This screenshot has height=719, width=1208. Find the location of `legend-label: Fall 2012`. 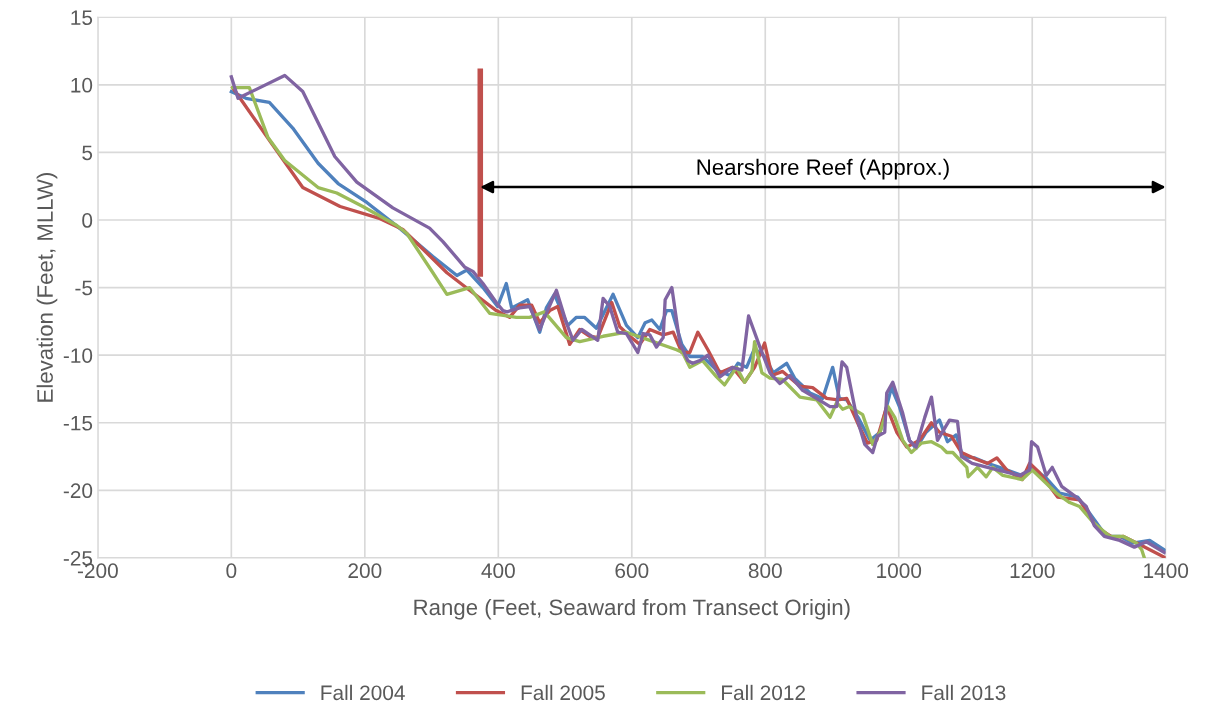

legend-label: Fall 2012 is located at coordinates (763, 692).